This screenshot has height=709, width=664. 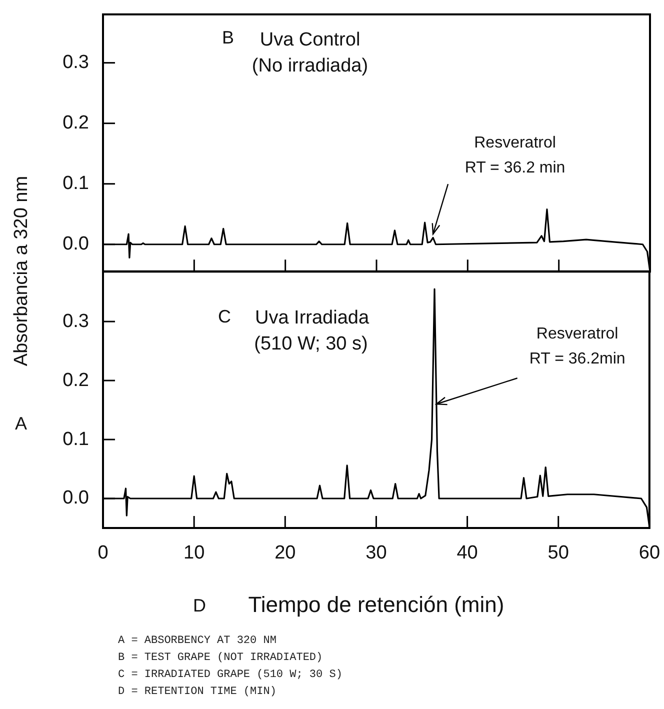 I want to click on text: A, so click(x=21, y=423).